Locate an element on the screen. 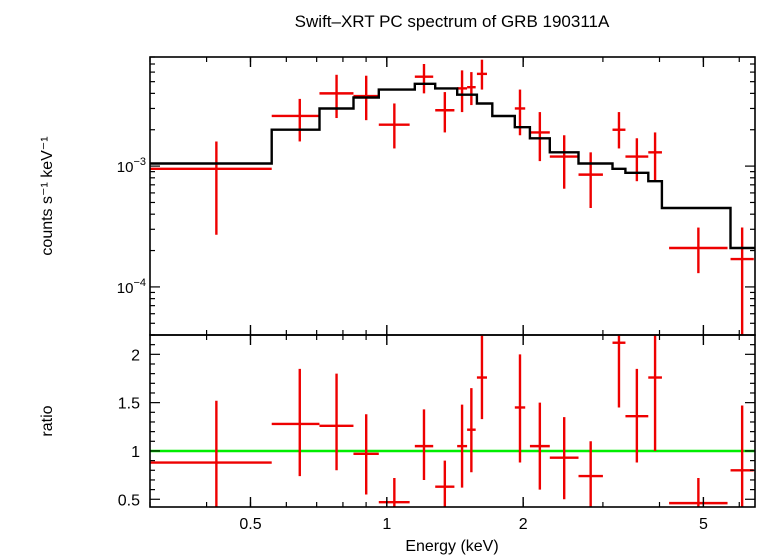  ratio-y-axis-label: ratio is located at coordinates (47, 420).